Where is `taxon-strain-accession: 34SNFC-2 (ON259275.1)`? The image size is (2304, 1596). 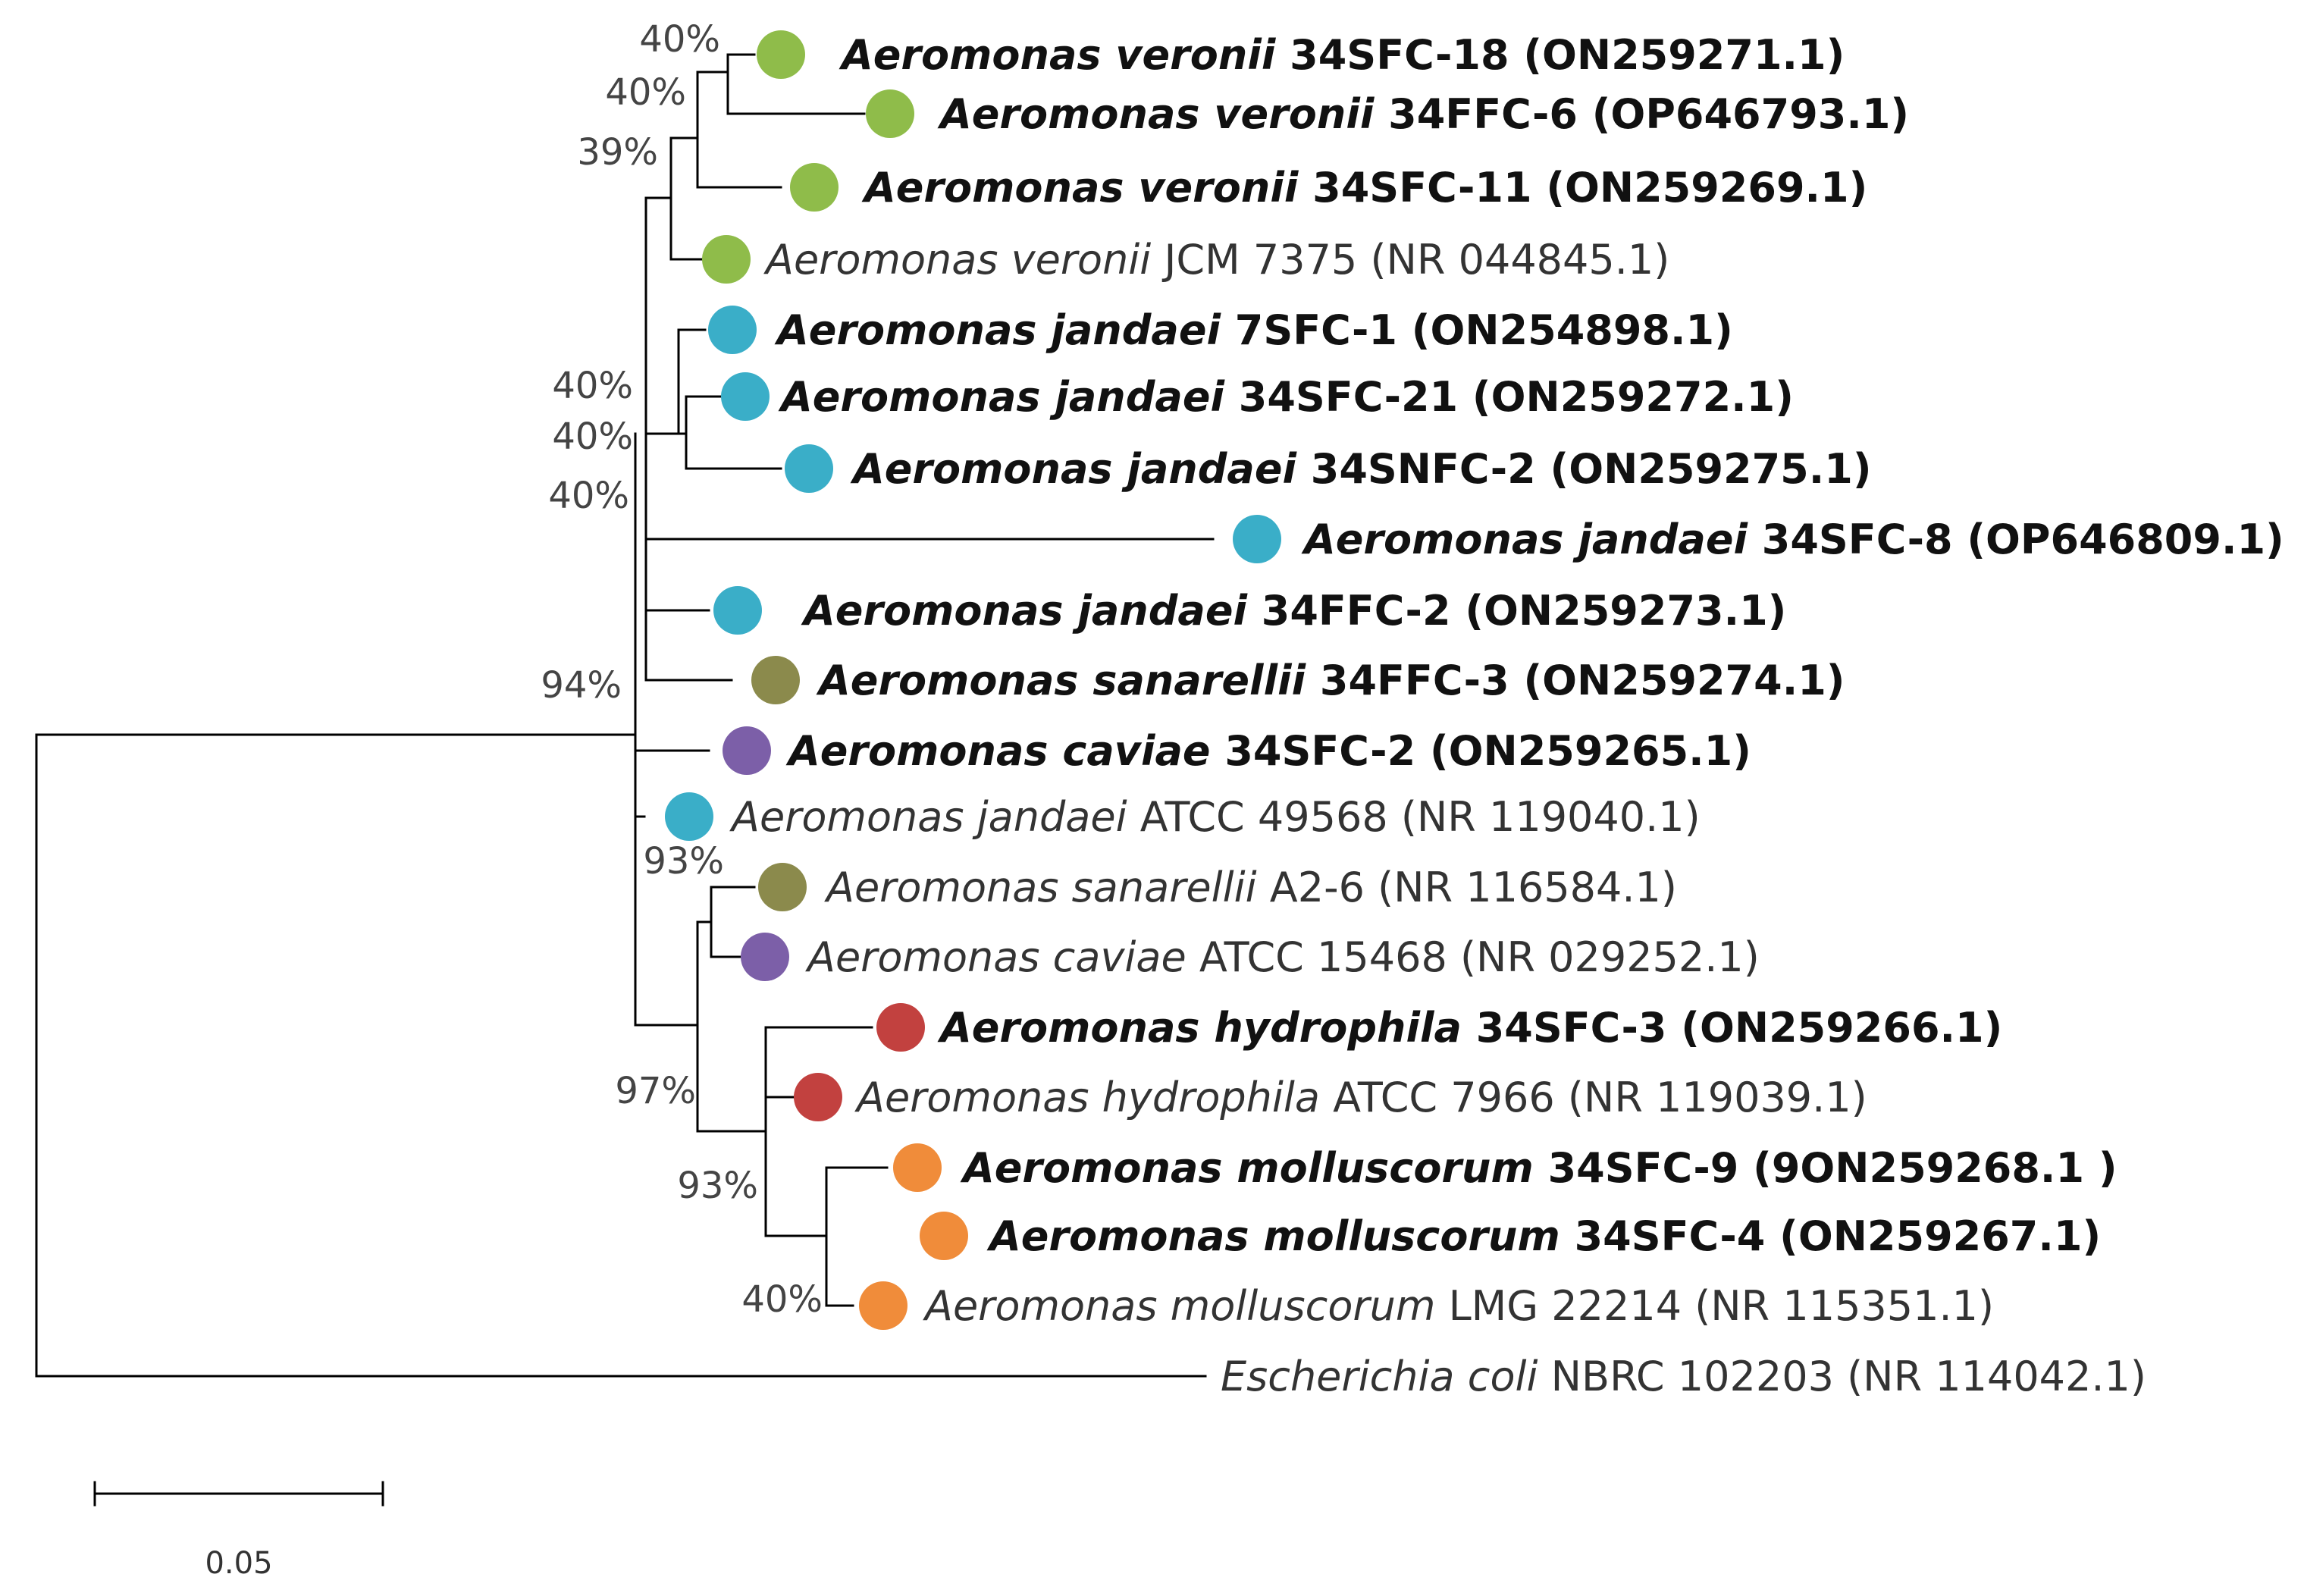 taxon-strain-accession: 34SNFC-2 (ON259275.1) is located at coordinates (1584, 469).